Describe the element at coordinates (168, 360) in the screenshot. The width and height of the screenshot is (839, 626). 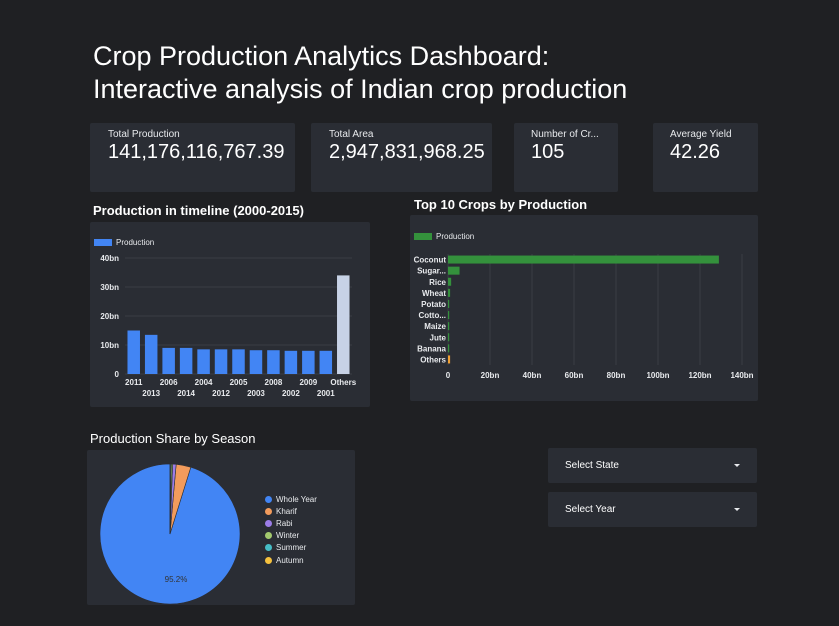
I see `bar-2006` at that location.